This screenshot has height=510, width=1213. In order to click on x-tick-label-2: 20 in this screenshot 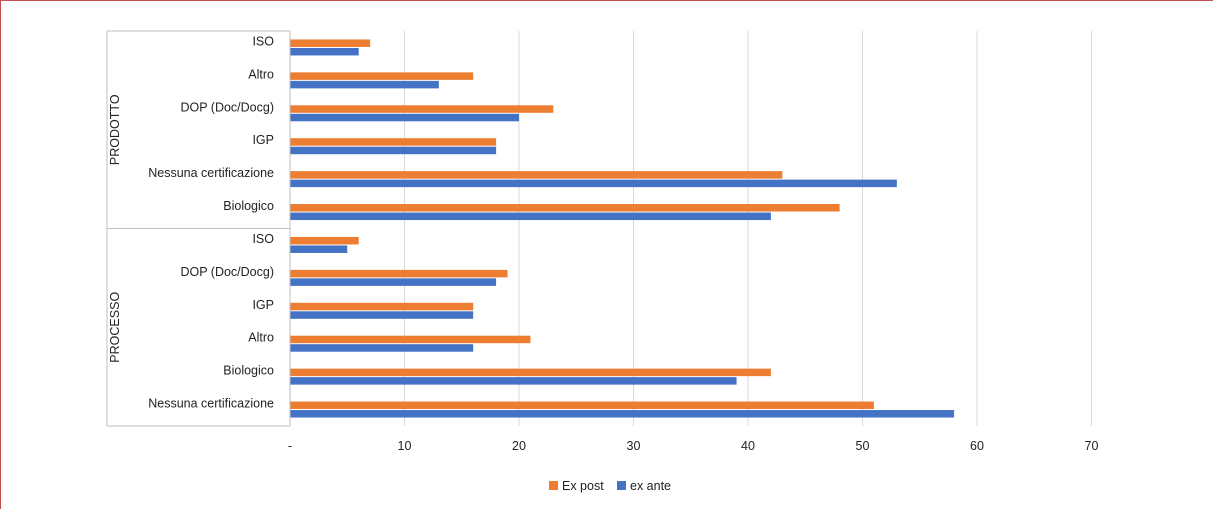, I will do `click(519, 446)`.